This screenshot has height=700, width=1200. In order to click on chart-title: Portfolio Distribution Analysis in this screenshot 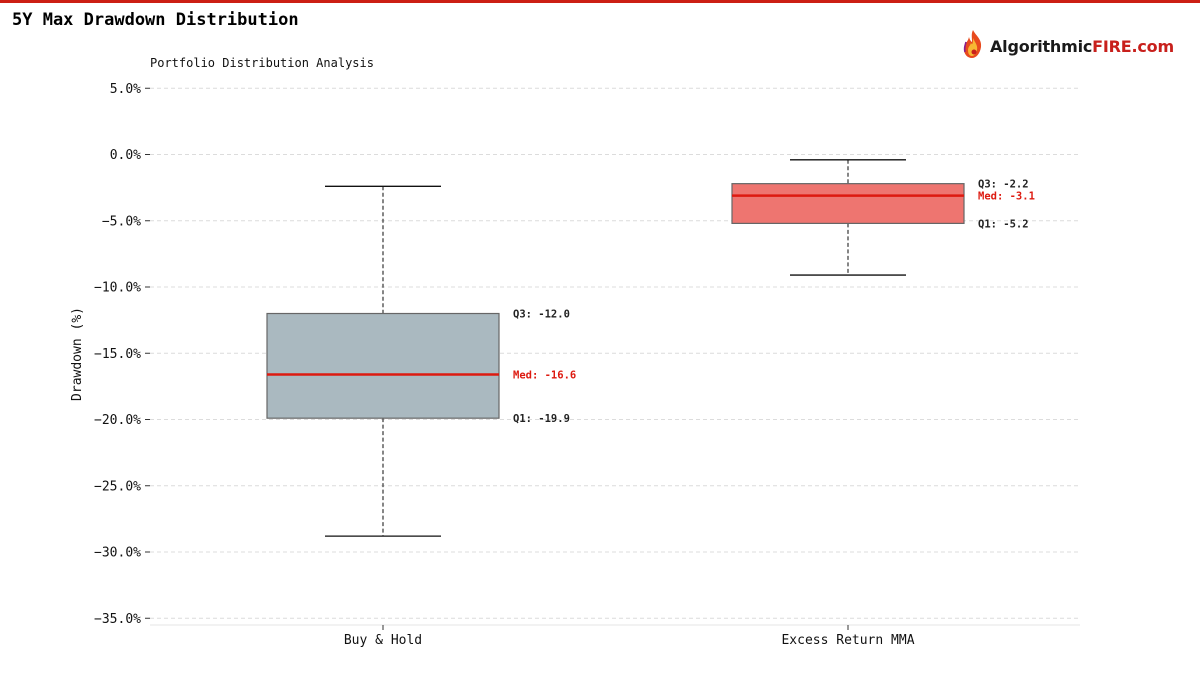, I will do `click(262, 63)`.